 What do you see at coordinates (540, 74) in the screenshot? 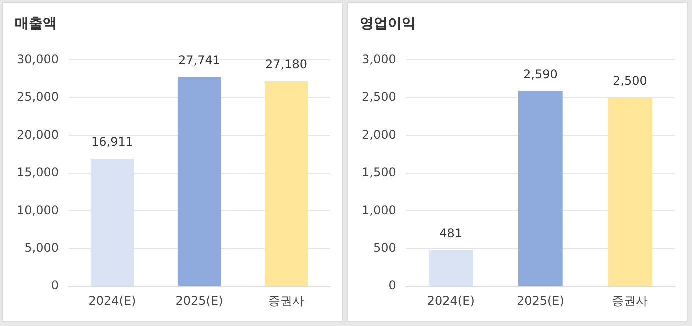
I see `data-label: 2,590` at bounding box center [540, 74].